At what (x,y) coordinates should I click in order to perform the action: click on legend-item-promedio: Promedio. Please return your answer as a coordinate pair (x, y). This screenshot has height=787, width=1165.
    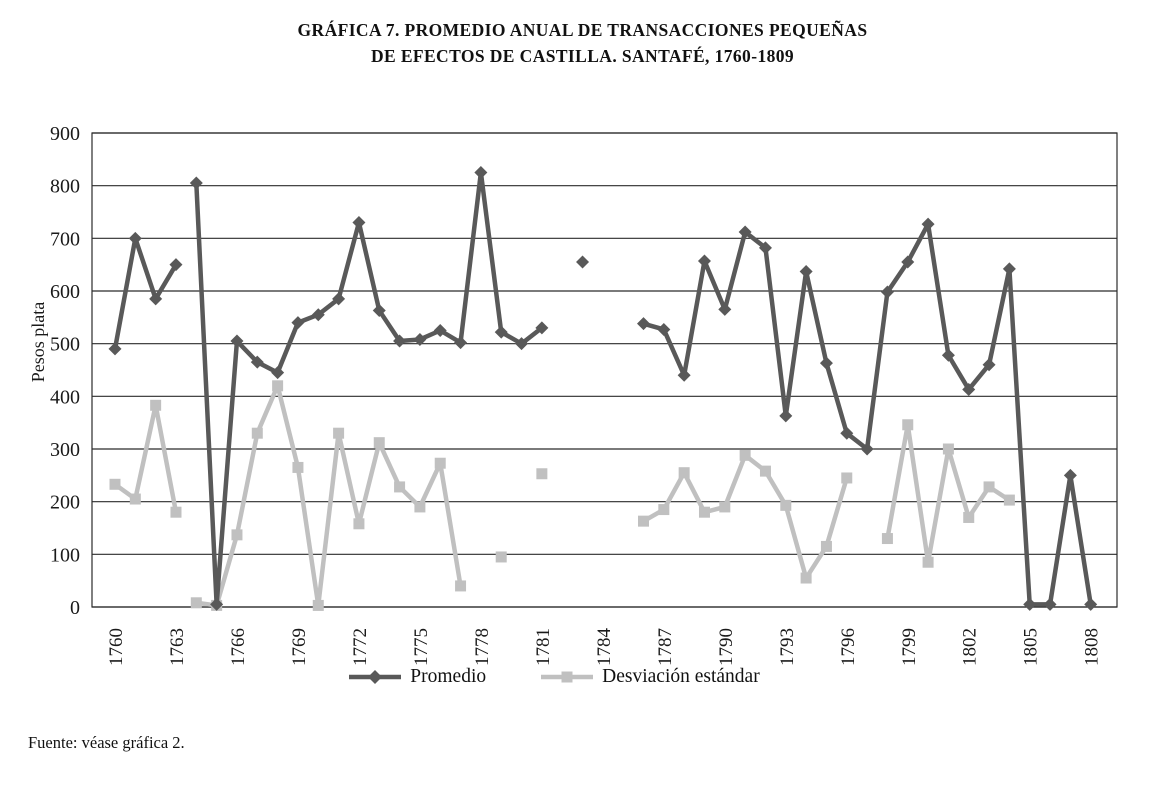
    Looking at the image, I should click on (417, 677).